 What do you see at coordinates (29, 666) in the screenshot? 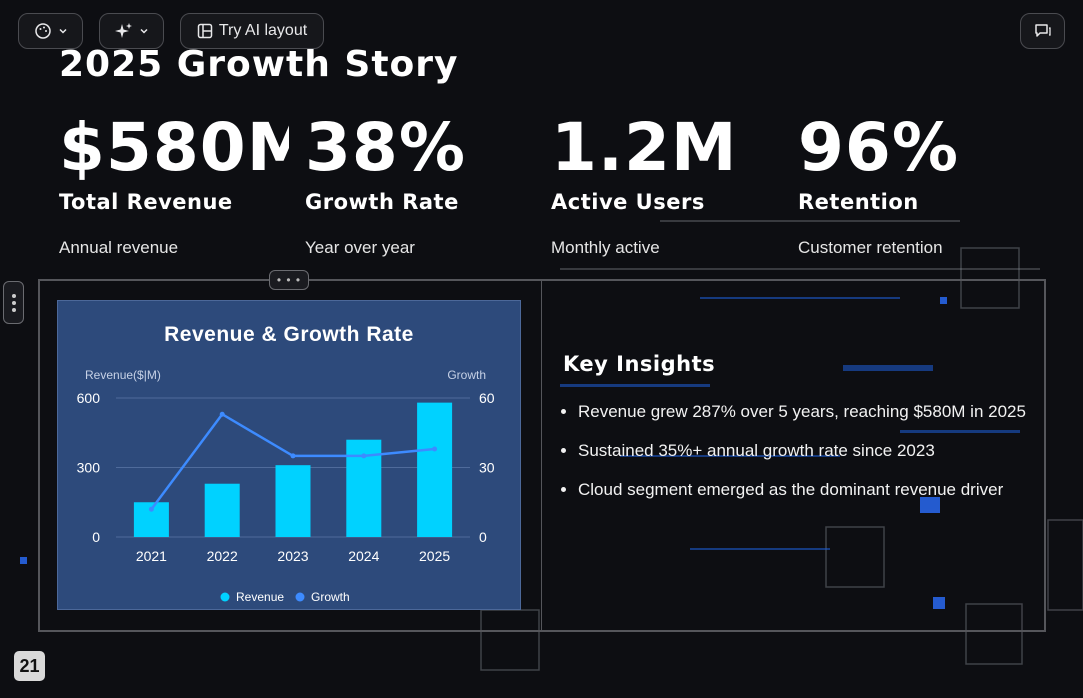
I see `page-number-badge: 21` at bounding box center [29, 666].